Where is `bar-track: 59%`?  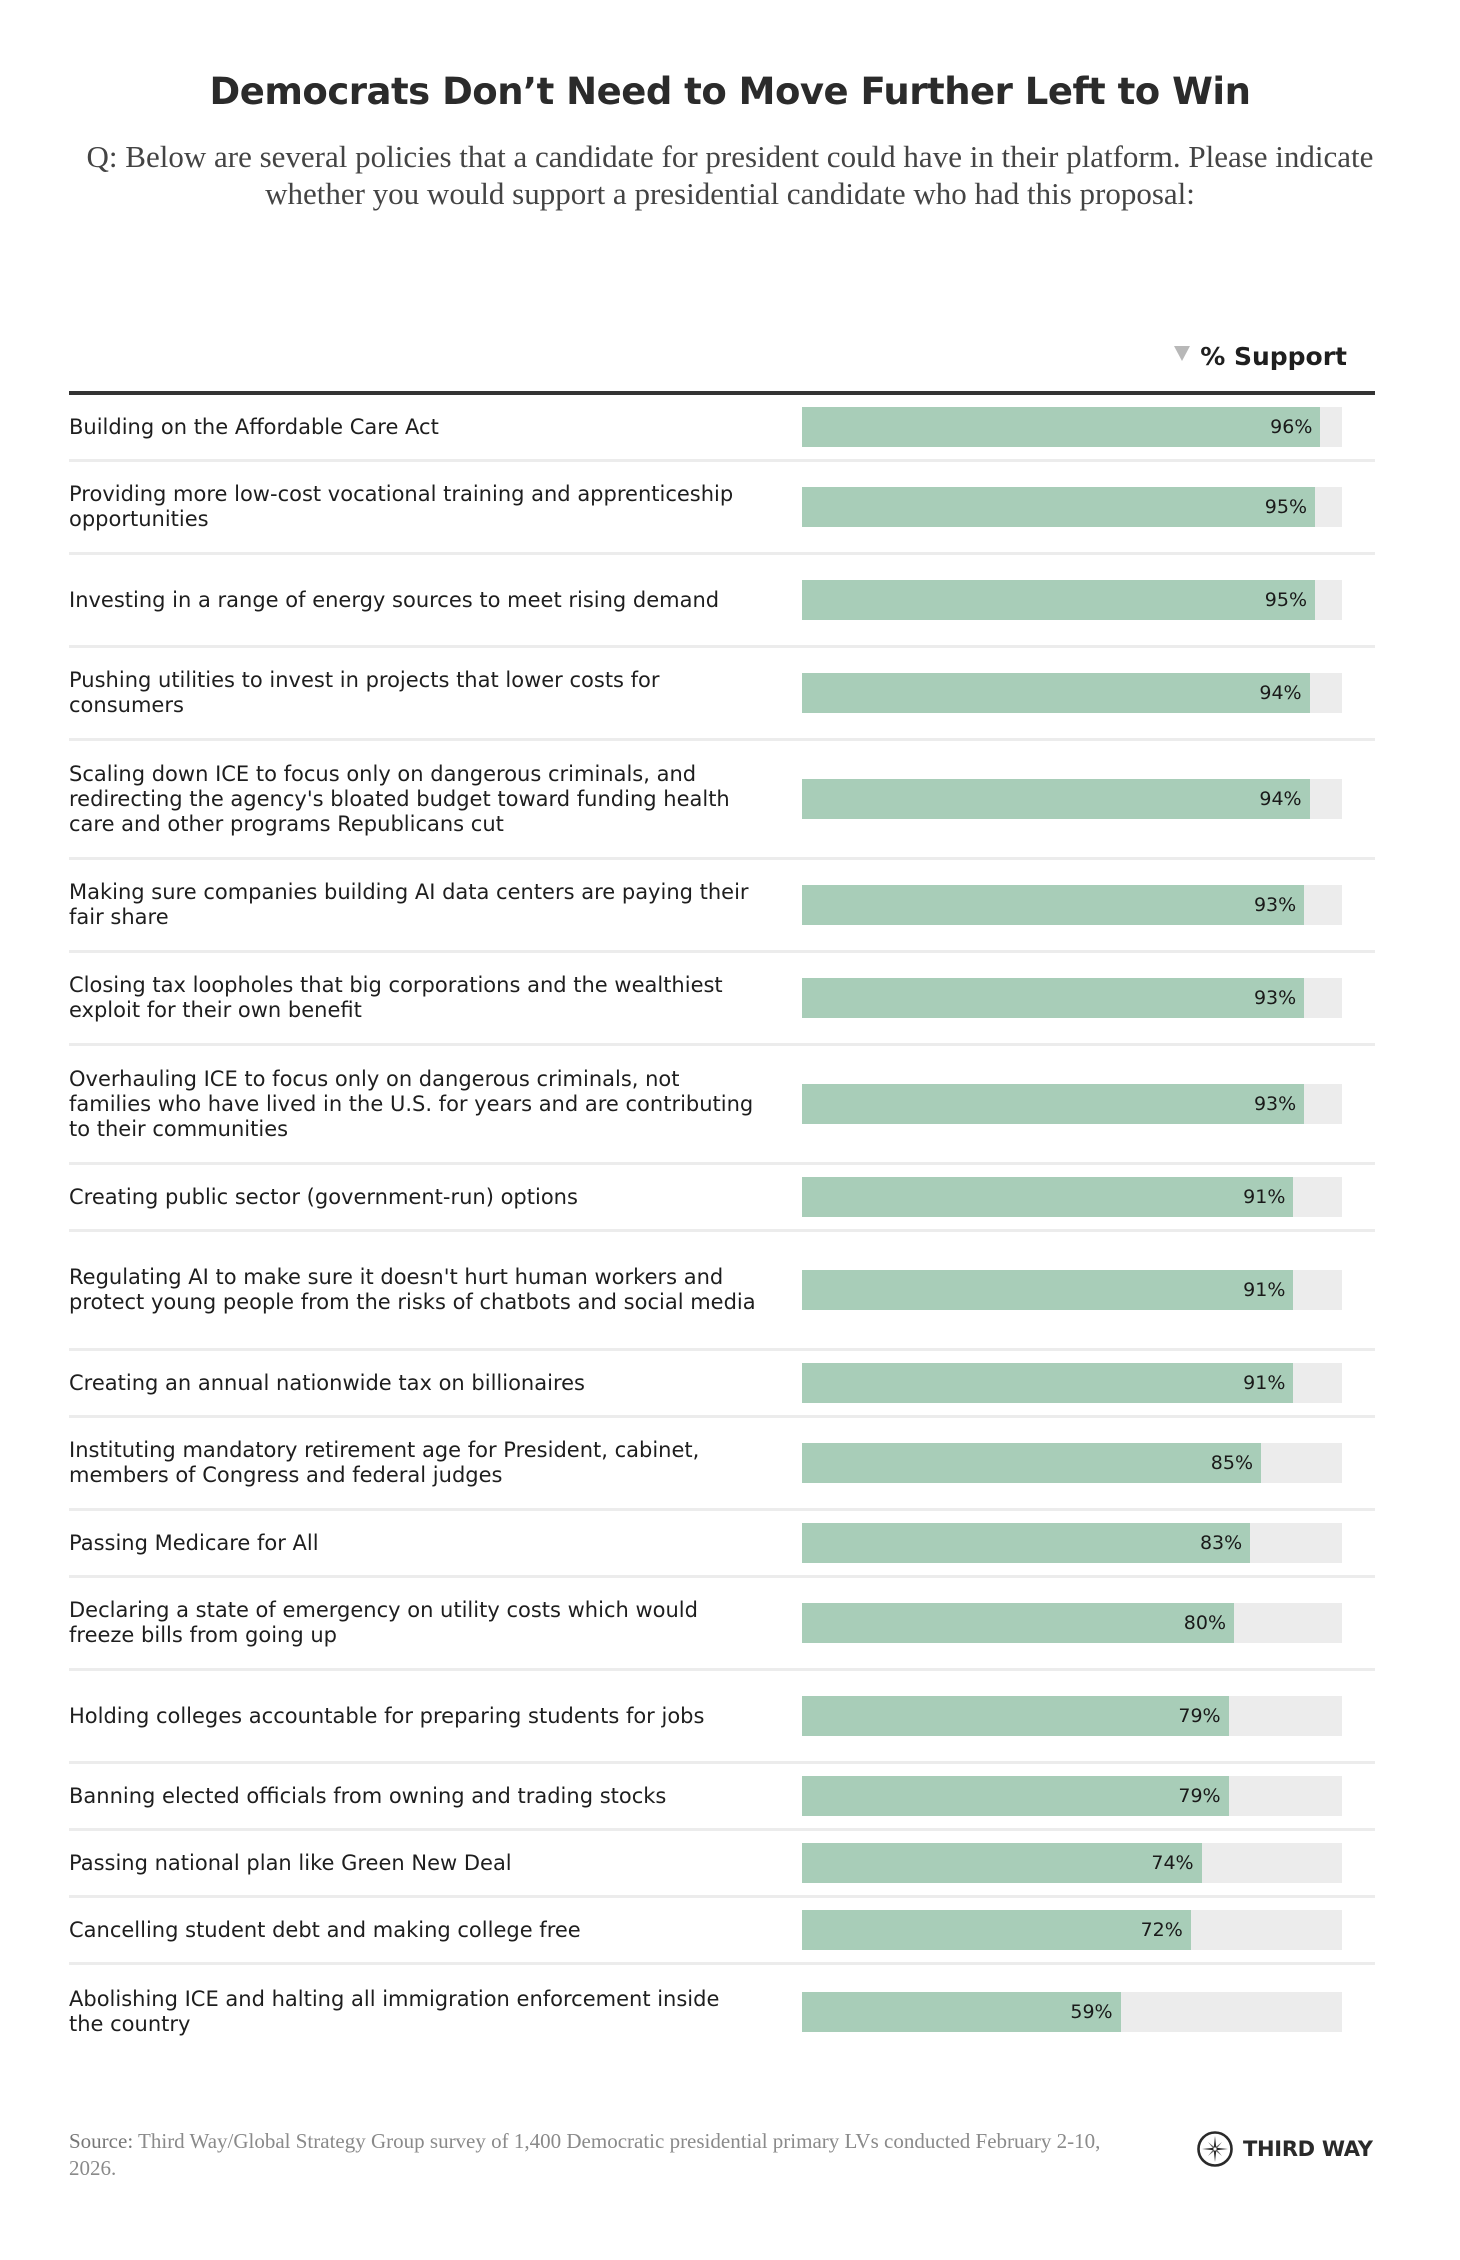
bar-track: 59% is located at coordinates (1072, 2011).